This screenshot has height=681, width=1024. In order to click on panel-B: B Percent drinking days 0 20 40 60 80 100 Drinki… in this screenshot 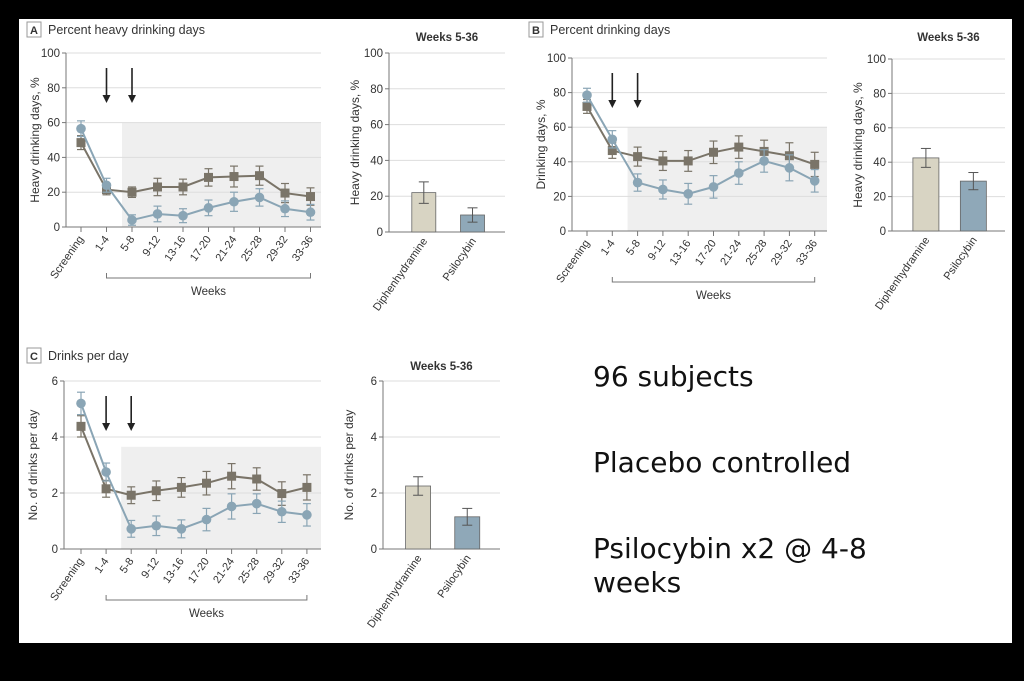, I will do `click(677, 161)`.